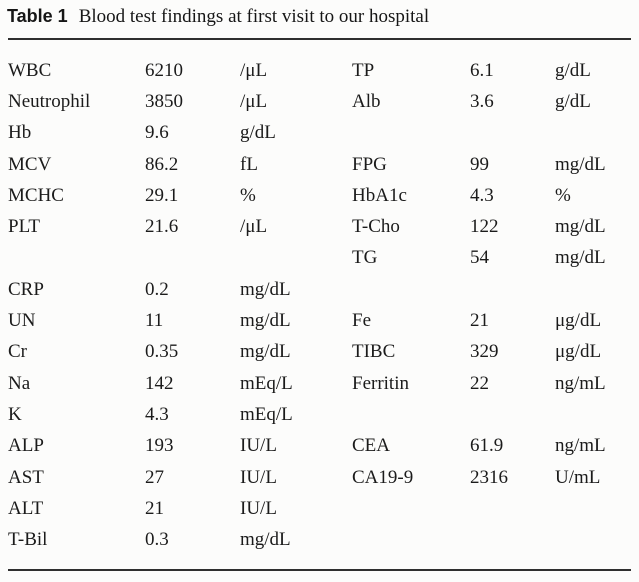 Image resolution: width=639 pixels, height=582 pixels. Describe the element at coordinates (26, 289) in the screenshot. I see `test-name: CRP` at that location.